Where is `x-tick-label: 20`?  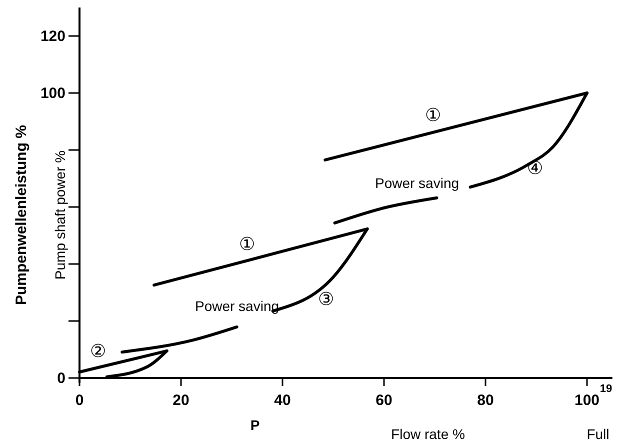
x-tick-label: 20 is located at coordinates (181, 400).